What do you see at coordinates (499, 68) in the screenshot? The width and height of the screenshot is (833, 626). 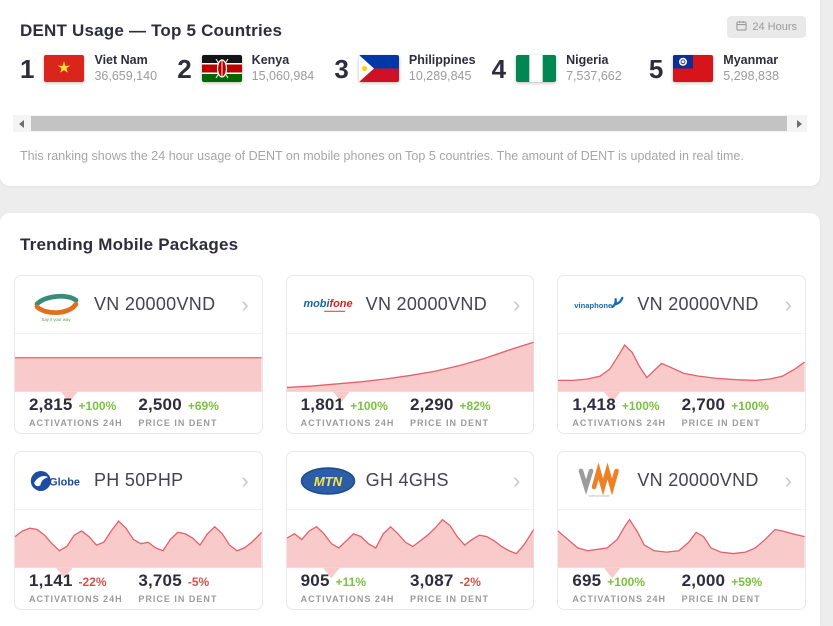 I see `rank-number: 4` at bounding box center [499, 68].